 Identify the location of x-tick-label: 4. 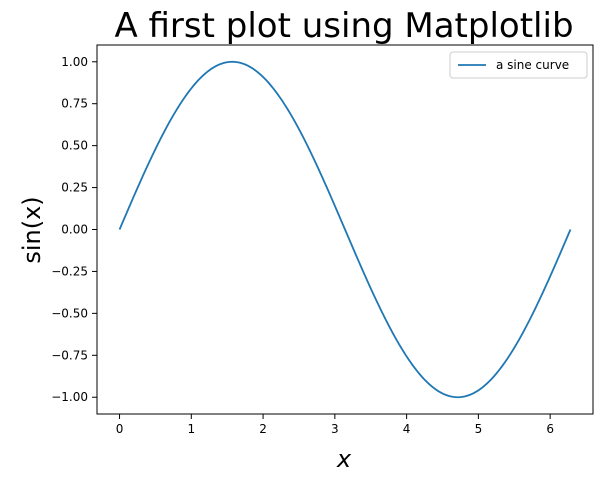
(407, 429).